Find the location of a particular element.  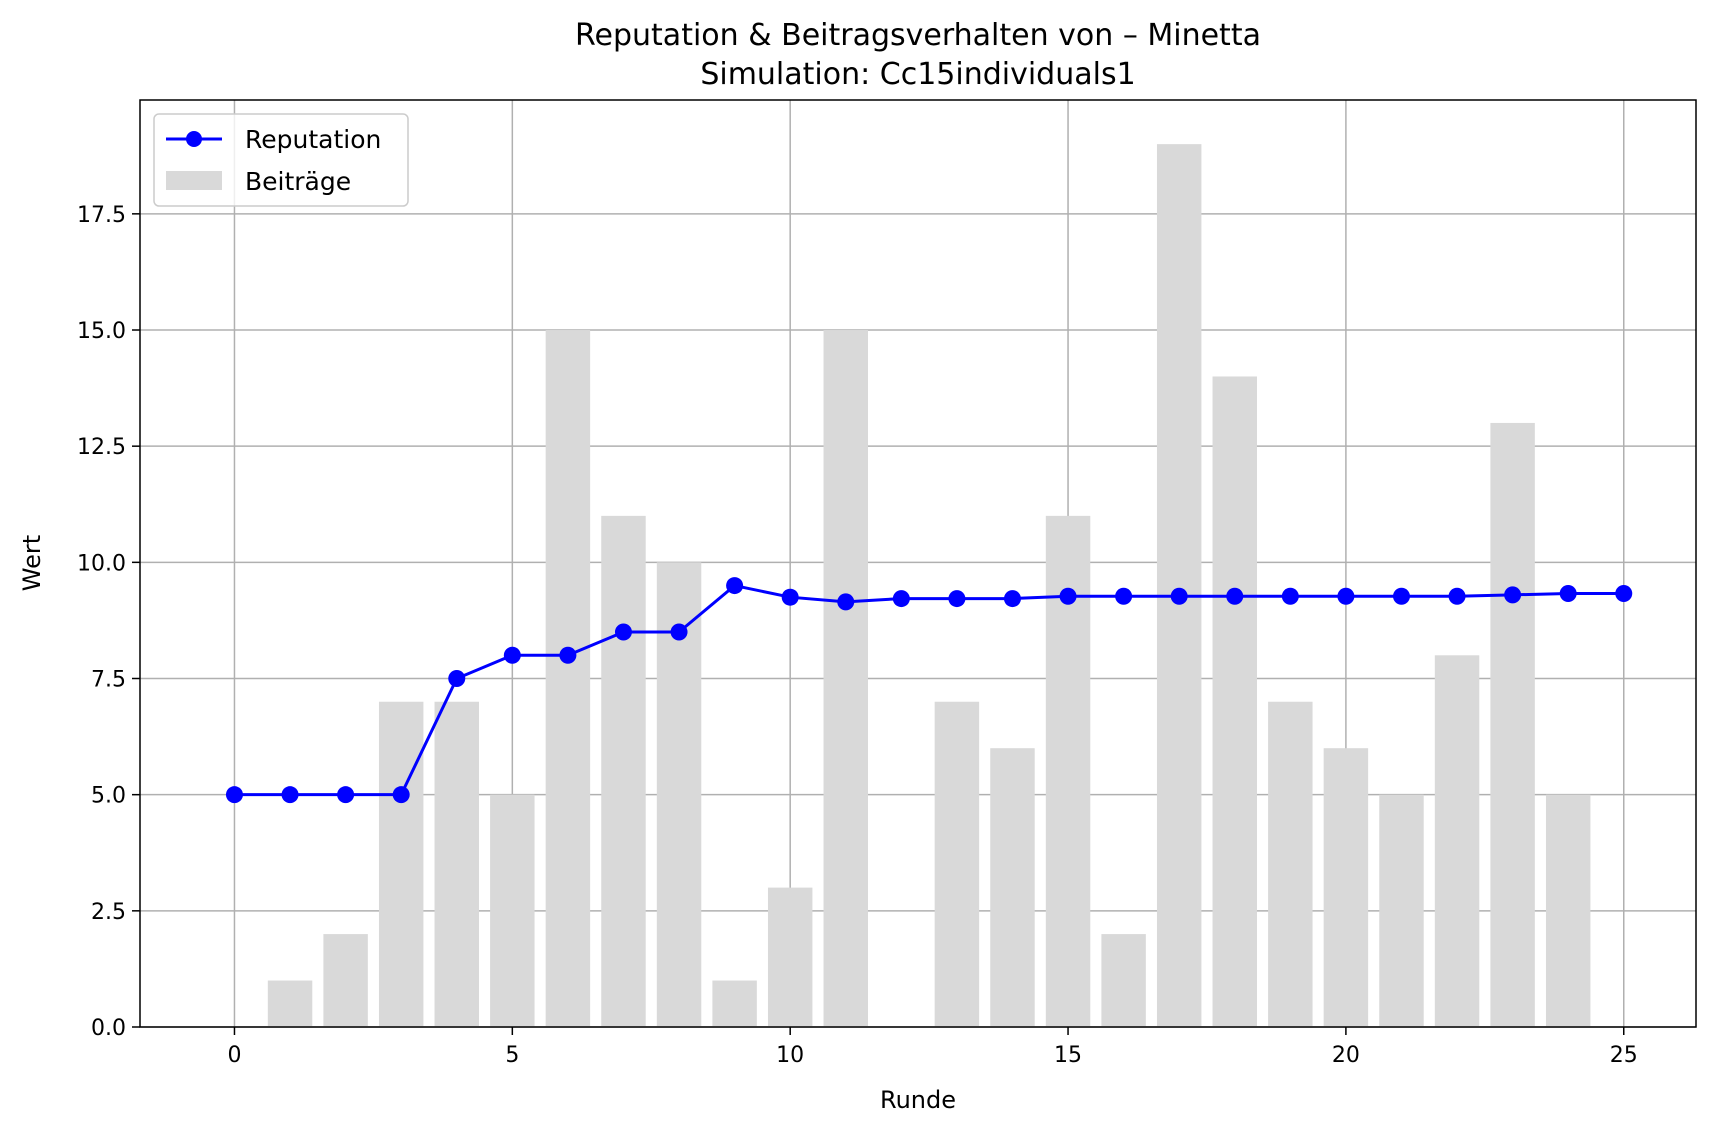

y-tick-label: 12.5 is located at coordinates (101, 447).